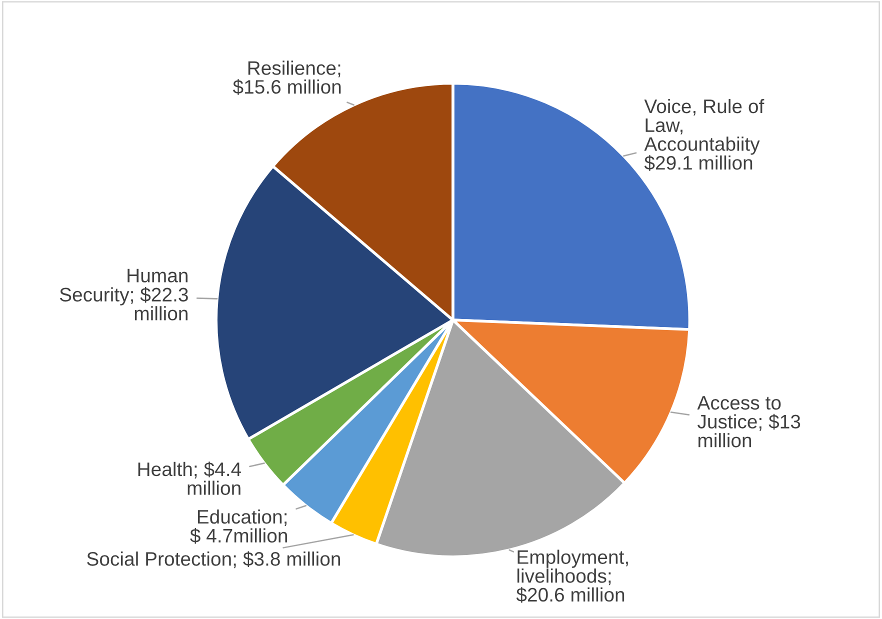  Describe the element at coordinates (238, 526) in the screenshot. I see `slice-label: Education; $ 4.7million` at that location.